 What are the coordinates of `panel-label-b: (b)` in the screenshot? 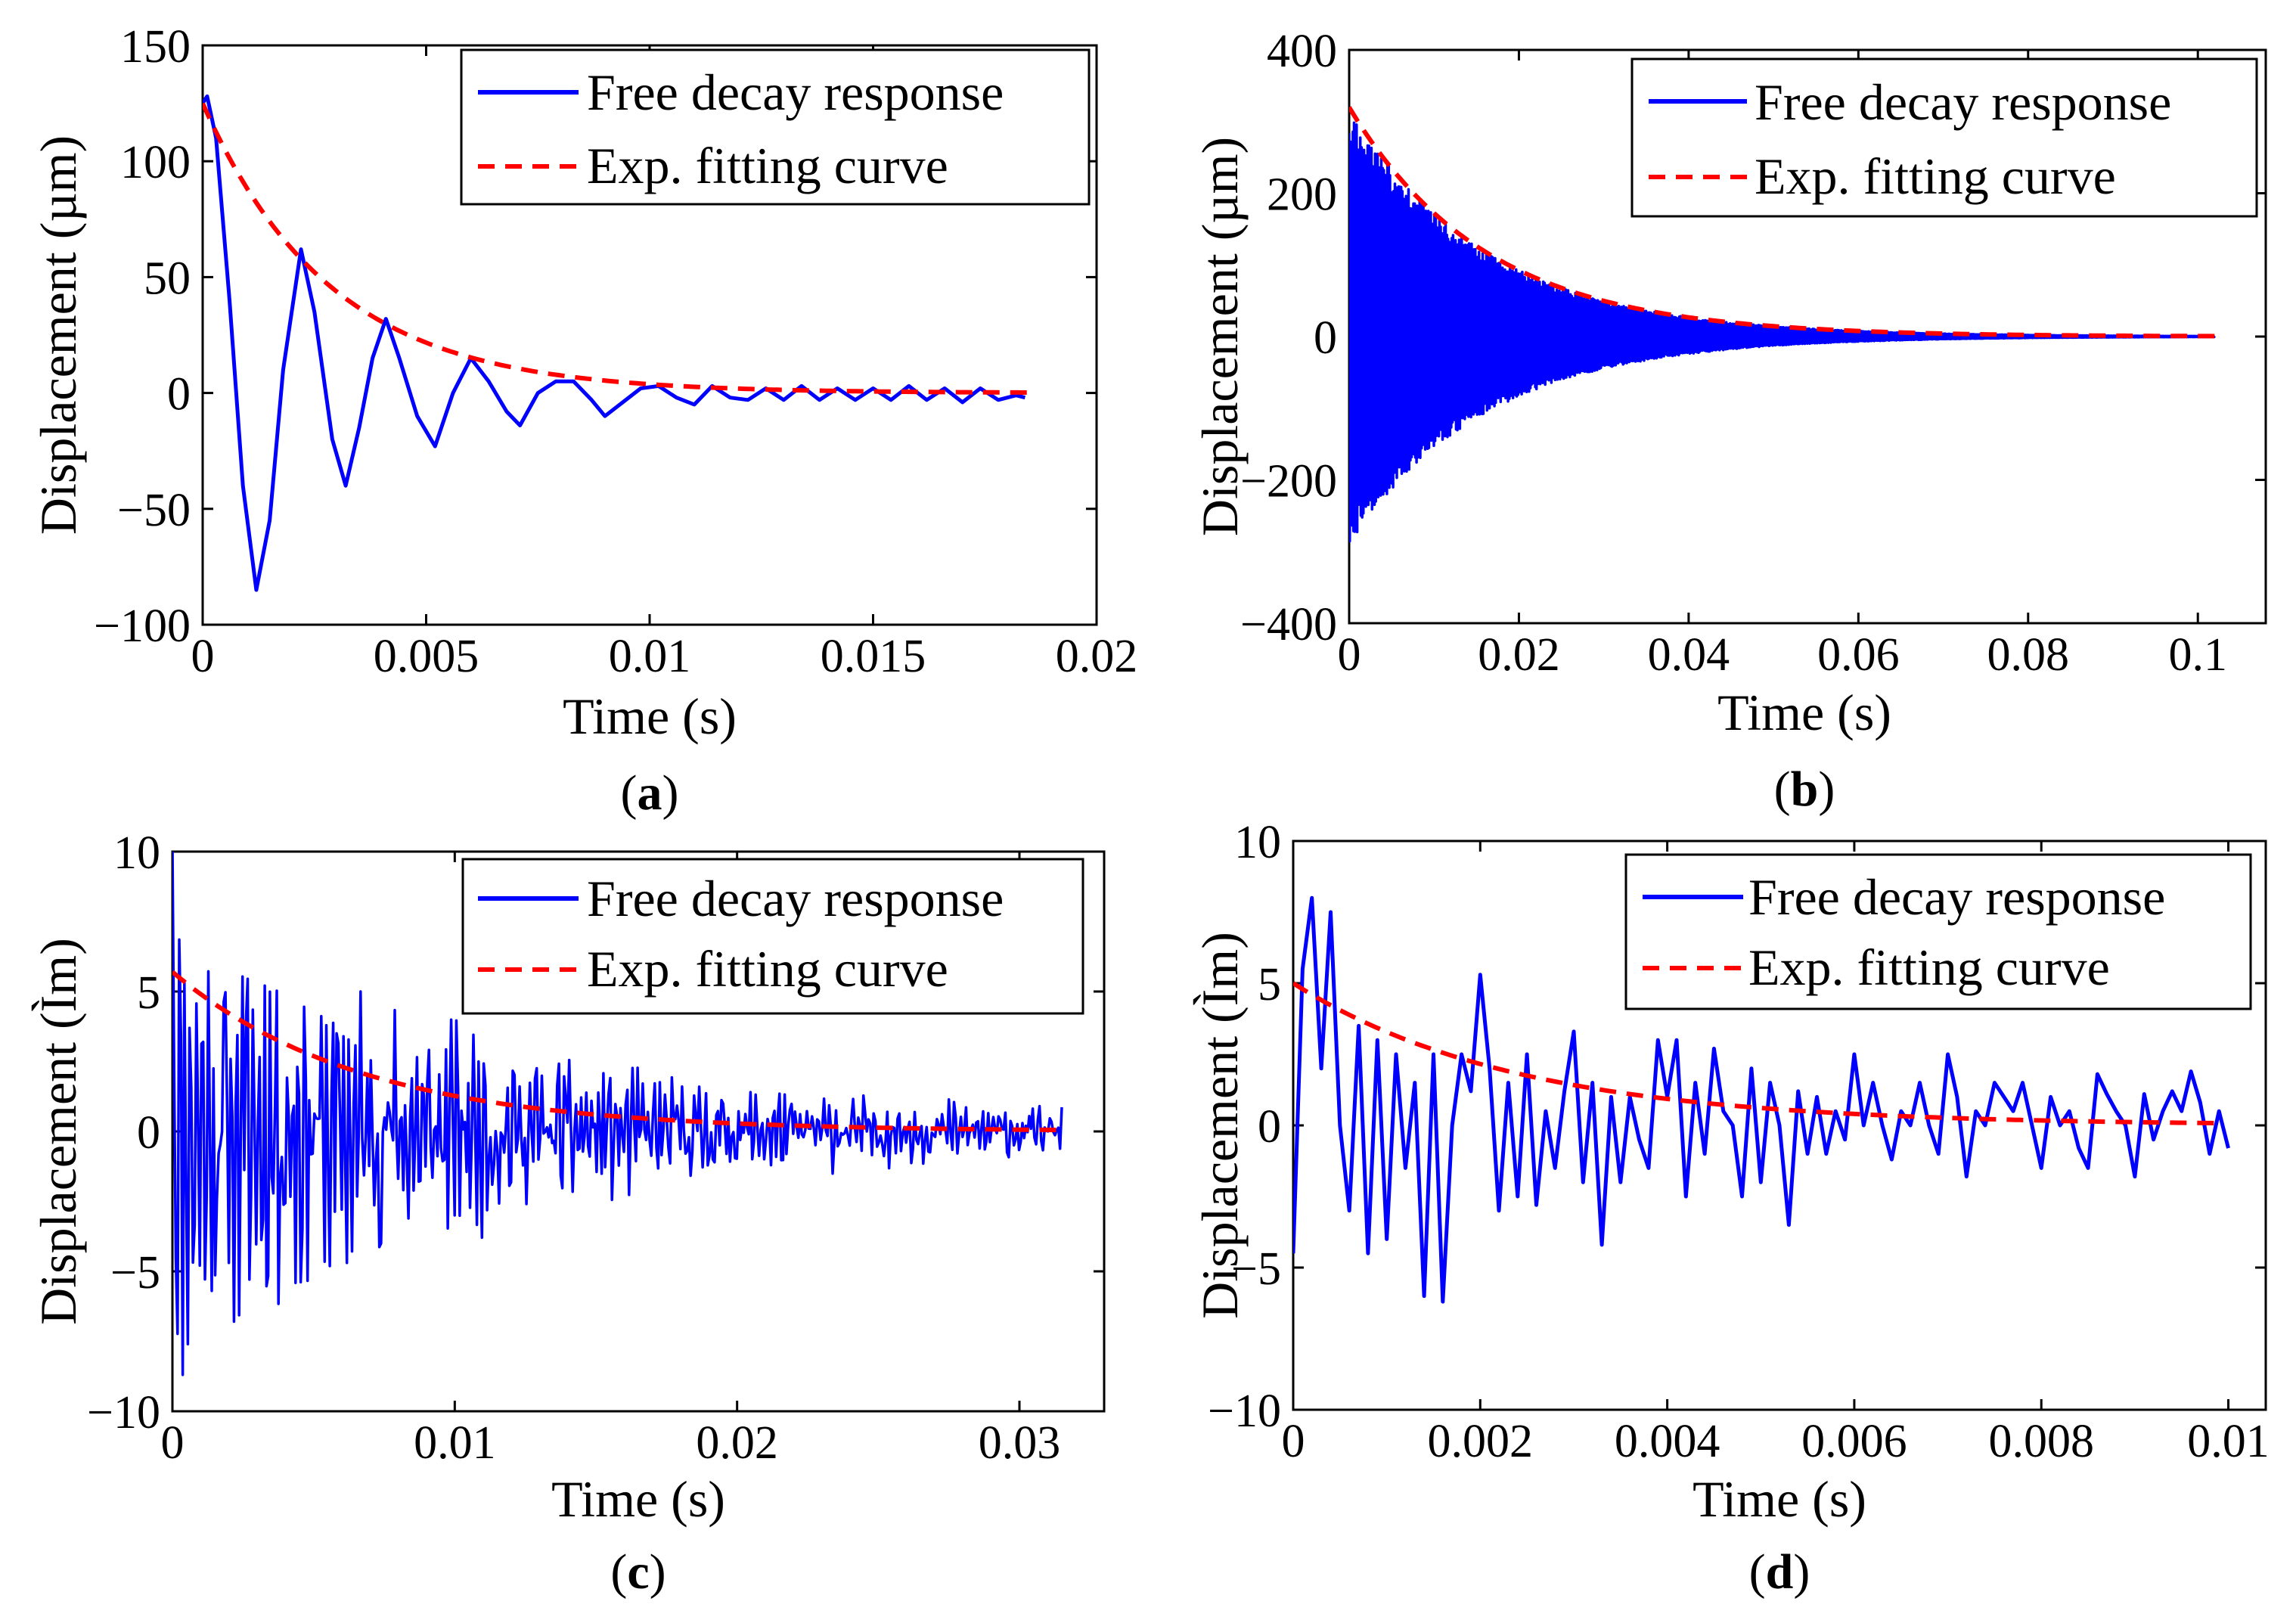 It's located at (1804, 789).